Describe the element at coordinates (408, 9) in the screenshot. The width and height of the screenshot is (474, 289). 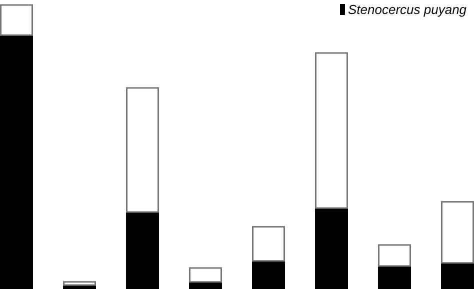
I see `legend-label: Stenocercus puyang` at that location.